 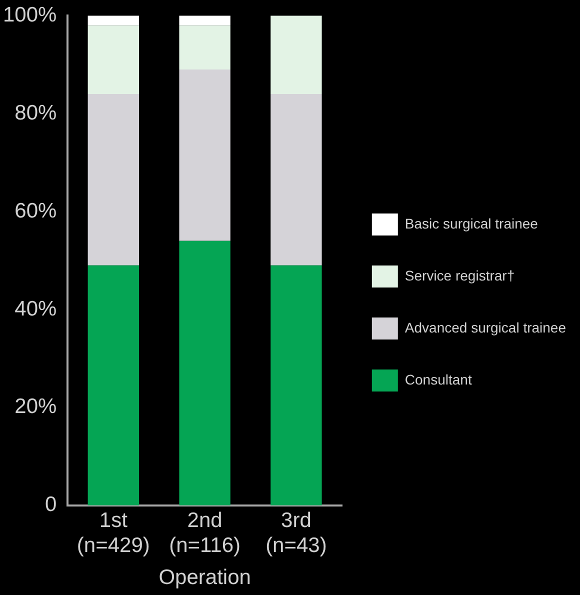 I want to click on y-tick-label: 20%, so click(x=35, y=406).